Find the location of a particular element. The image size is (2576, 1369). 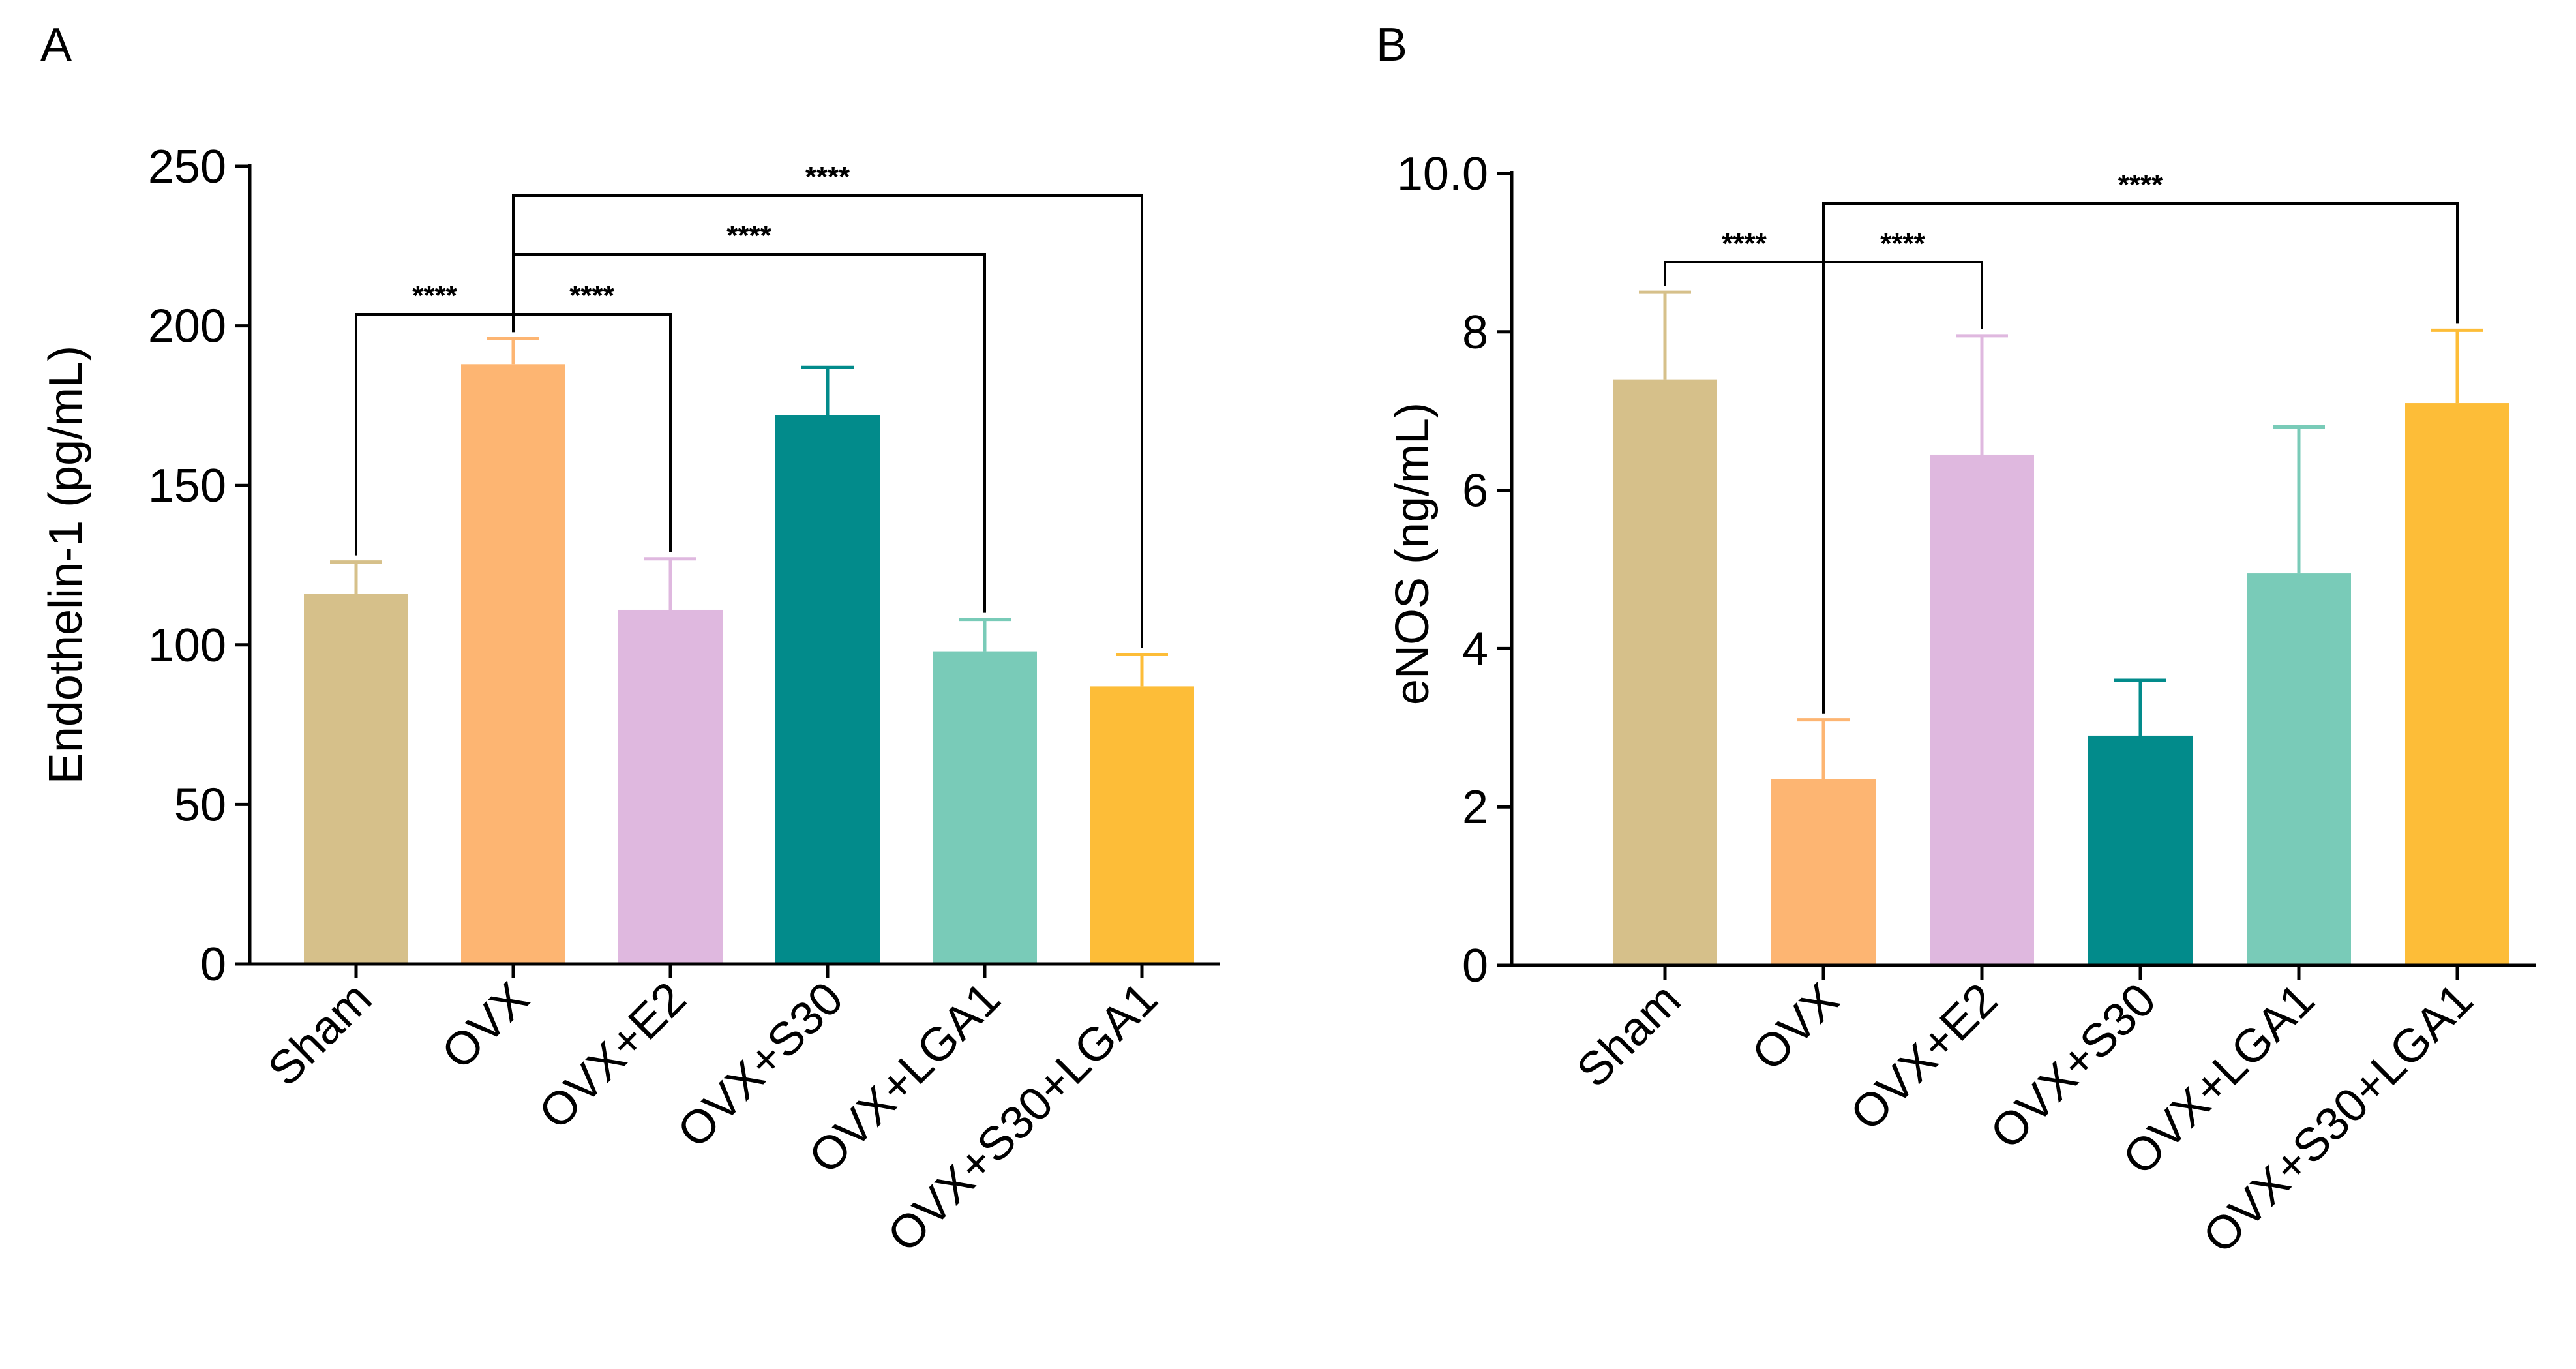

y-tick-label: 100 is located at coordinates (187, 646).